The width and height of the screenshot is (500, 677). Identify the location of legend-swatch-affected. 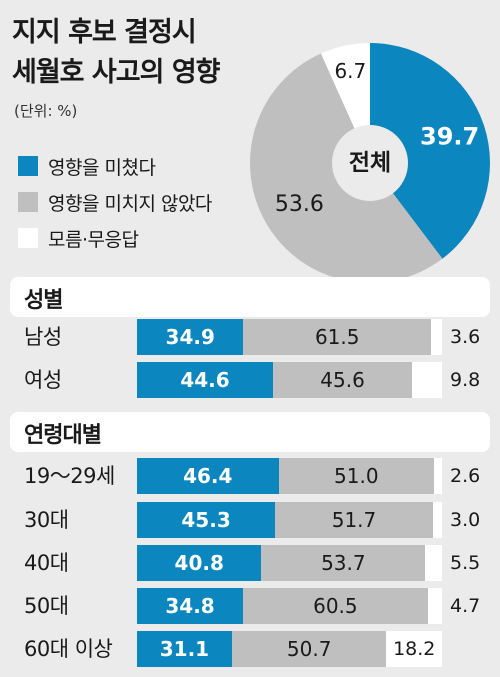
(28, 166).